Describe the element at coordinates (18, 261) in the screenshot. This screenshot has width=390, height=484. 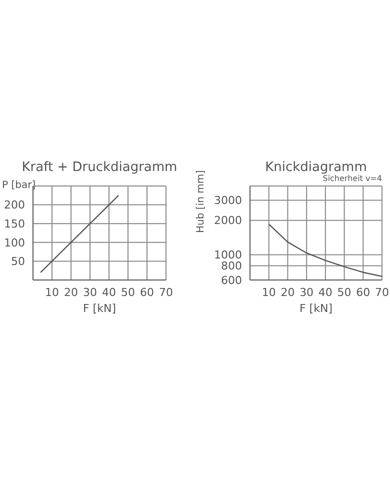
I see `y-tick-label: 50` at that location.